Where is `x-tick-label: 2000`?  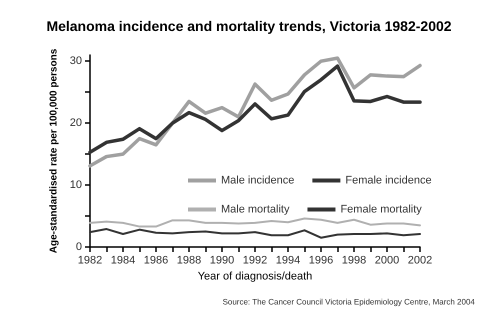
x-tick-label: 2000 is located at coordinates (387, 260).